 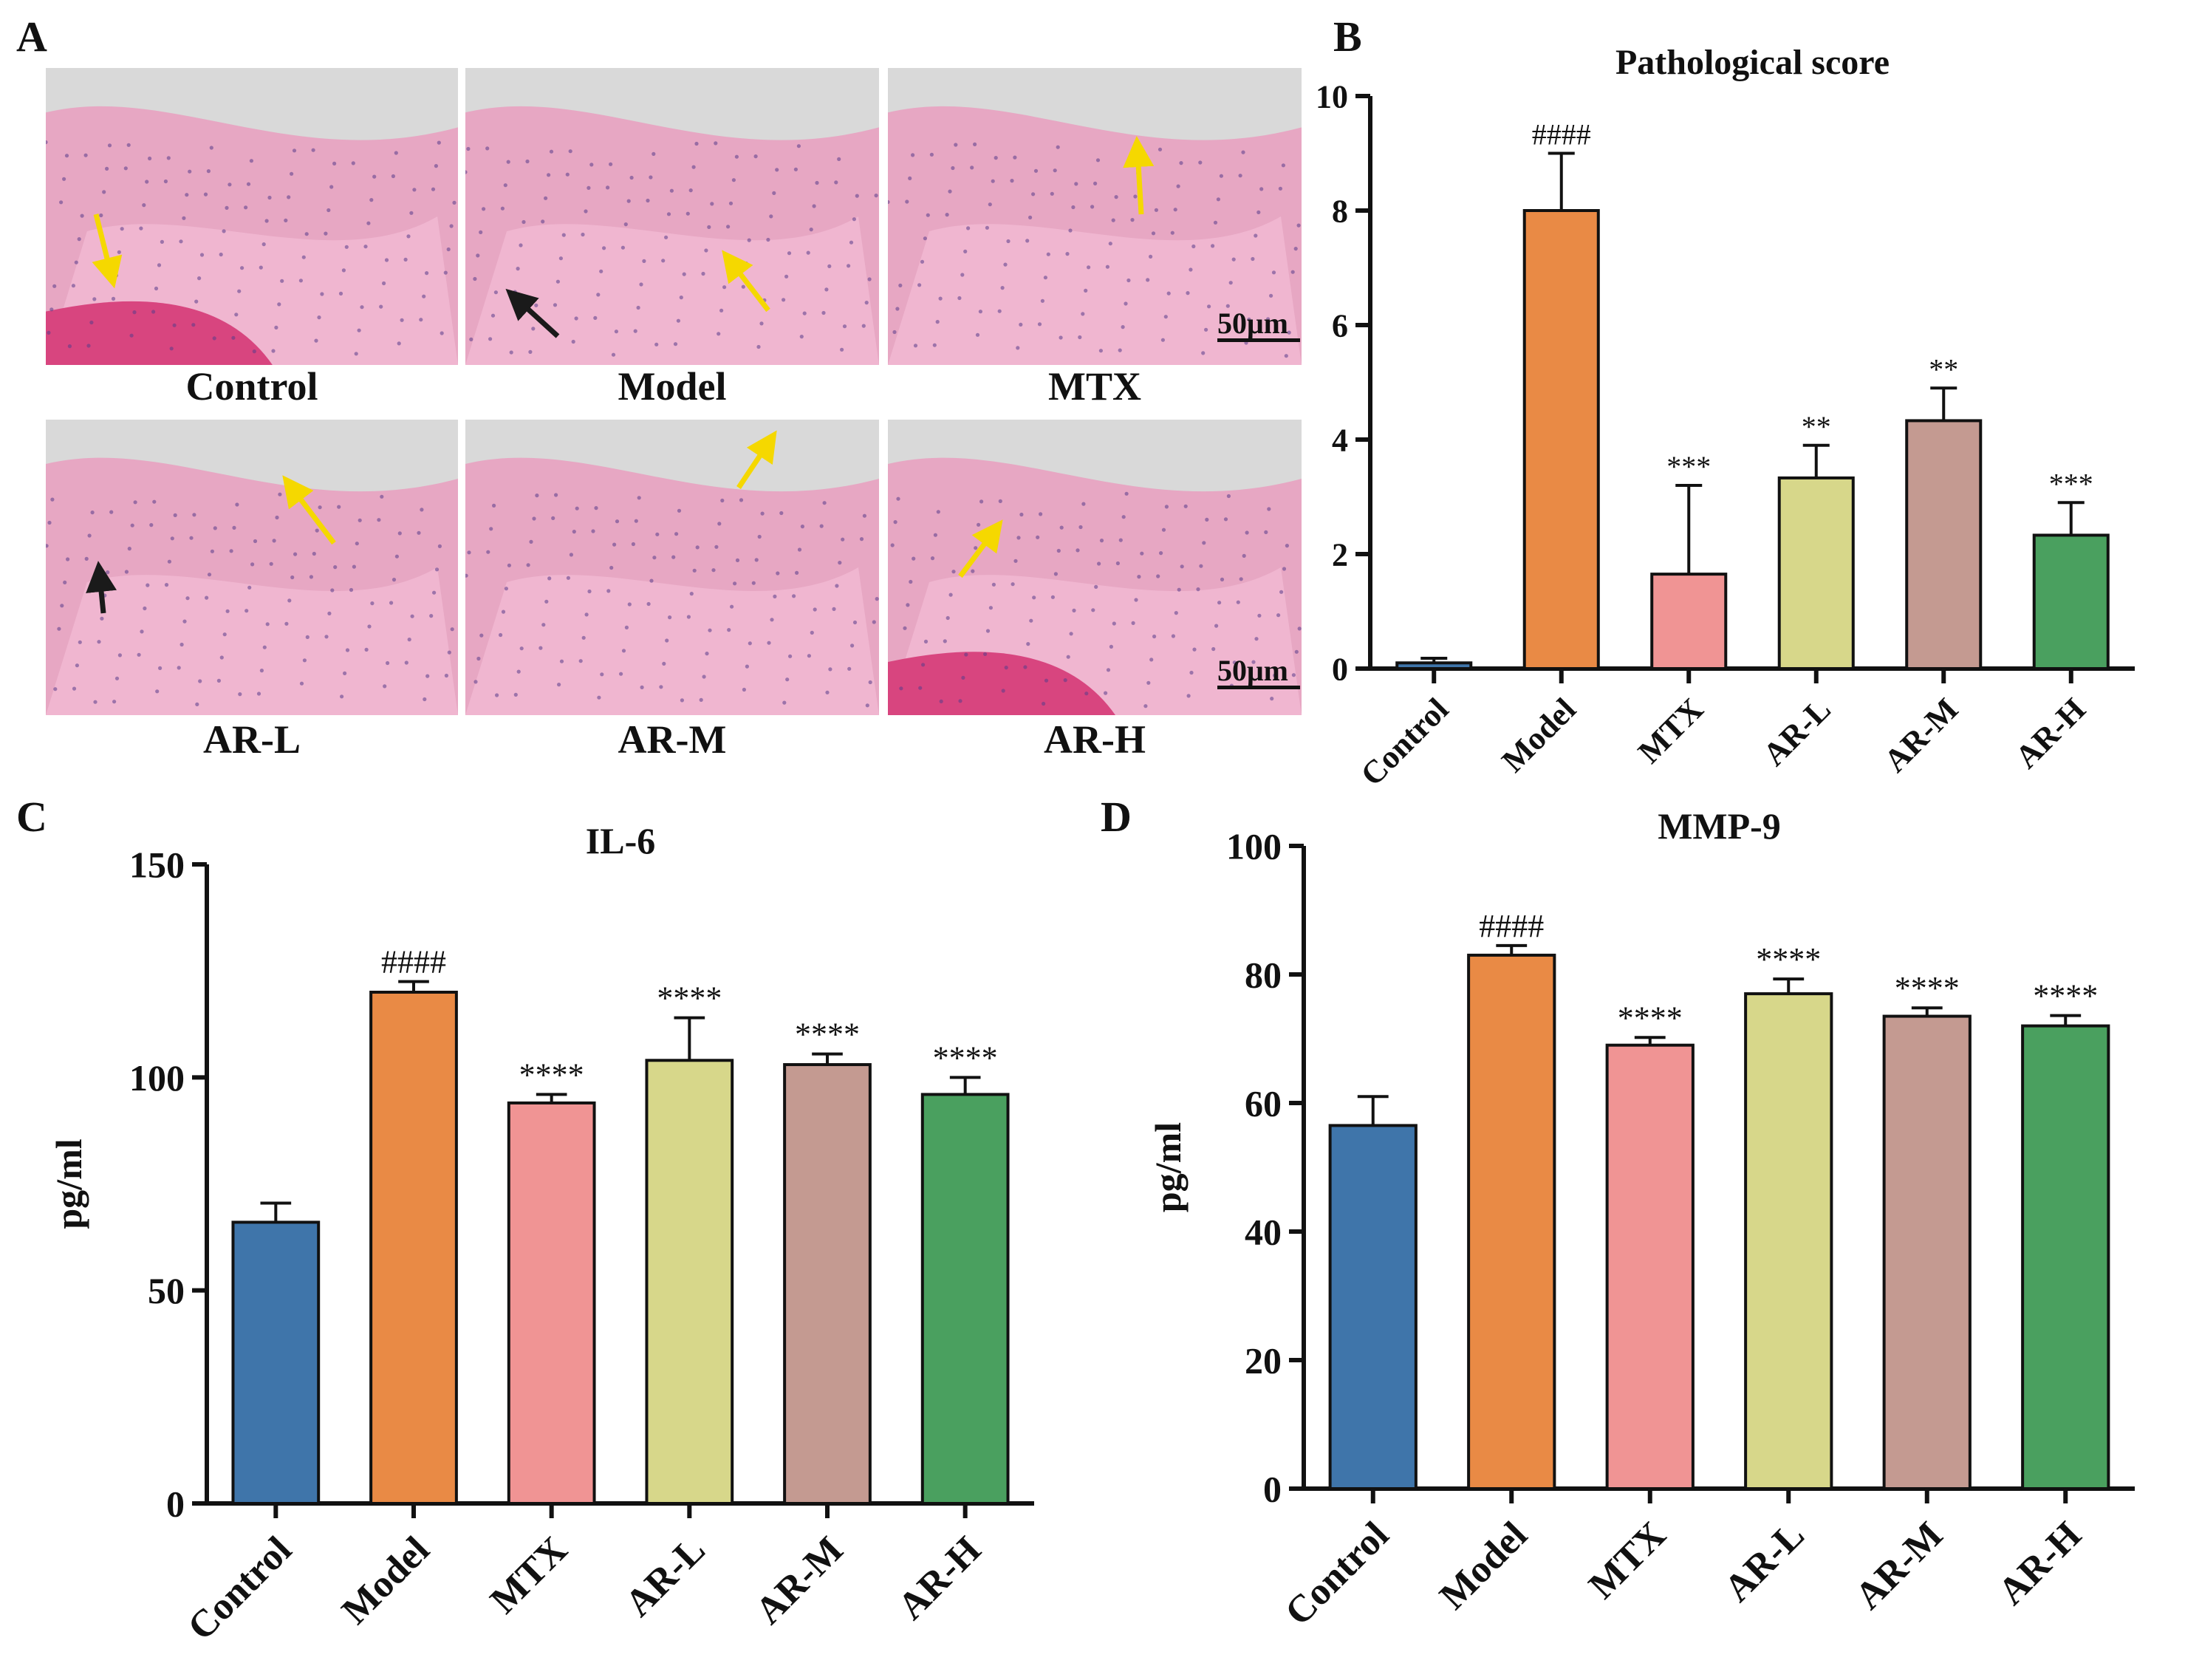 I want to click on panel-label-a: A, so click(x=32, y=37).